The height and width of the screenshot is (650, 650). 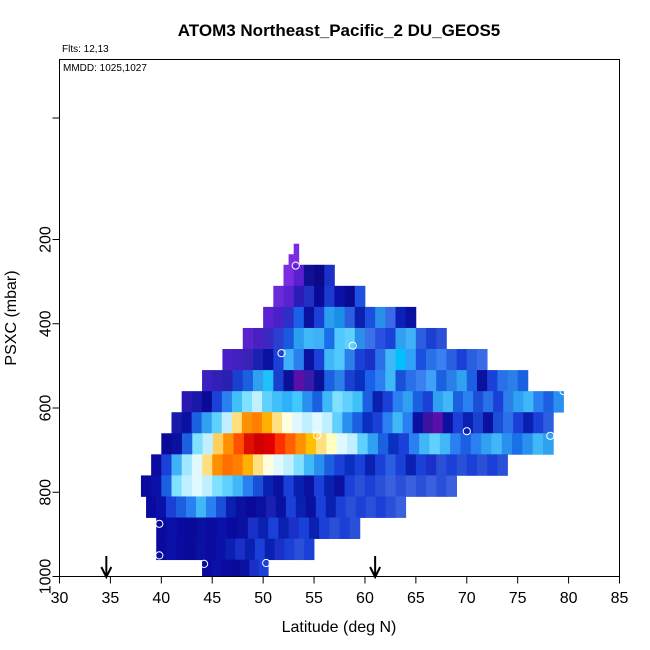 What do you see at coordinates (46, 577) in the screenshot?
I see `y-tick-label: 1000` at bounding box center [46, 577].